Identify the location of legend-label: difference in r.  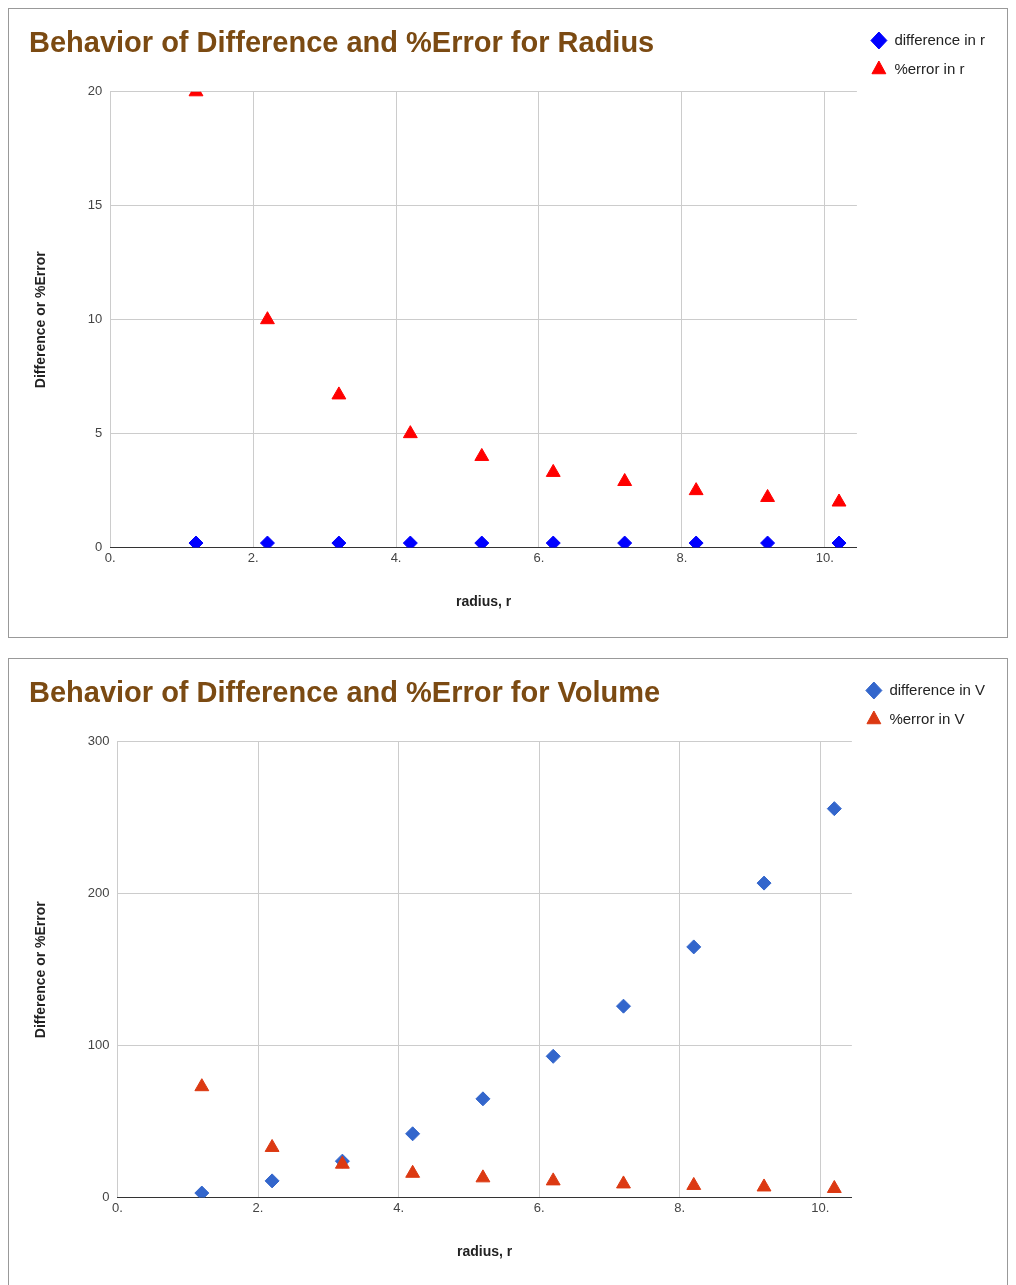
(939, 39).